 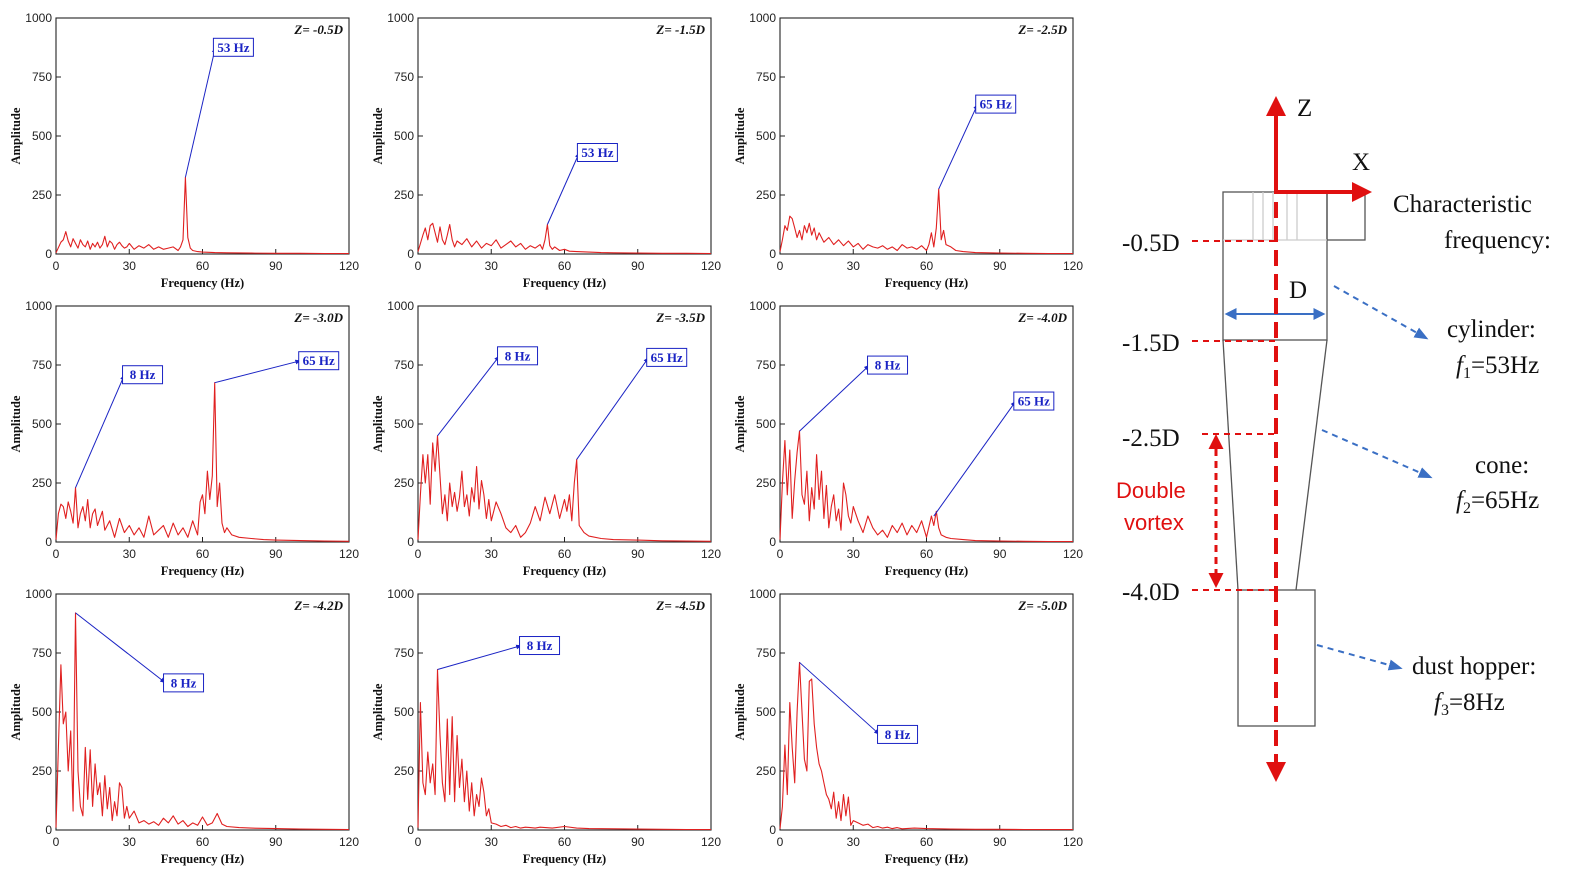 What do you see at coordinates (1361, 162) in the screenshot?
I see `x-axis-label: X` at bounding box center [1361, 162].